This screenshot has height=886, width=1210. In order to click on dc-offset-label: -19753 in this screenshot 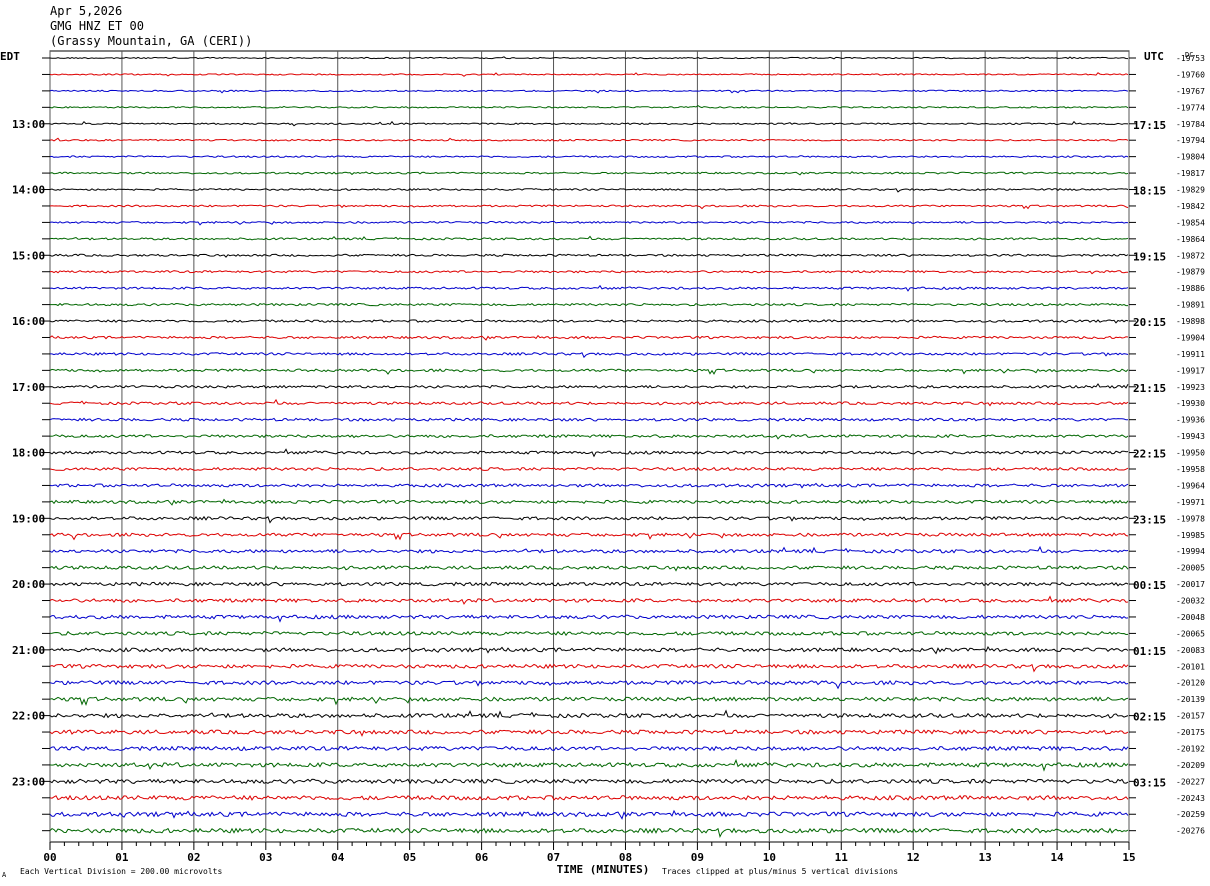, I will do `click(1190, 58)`.